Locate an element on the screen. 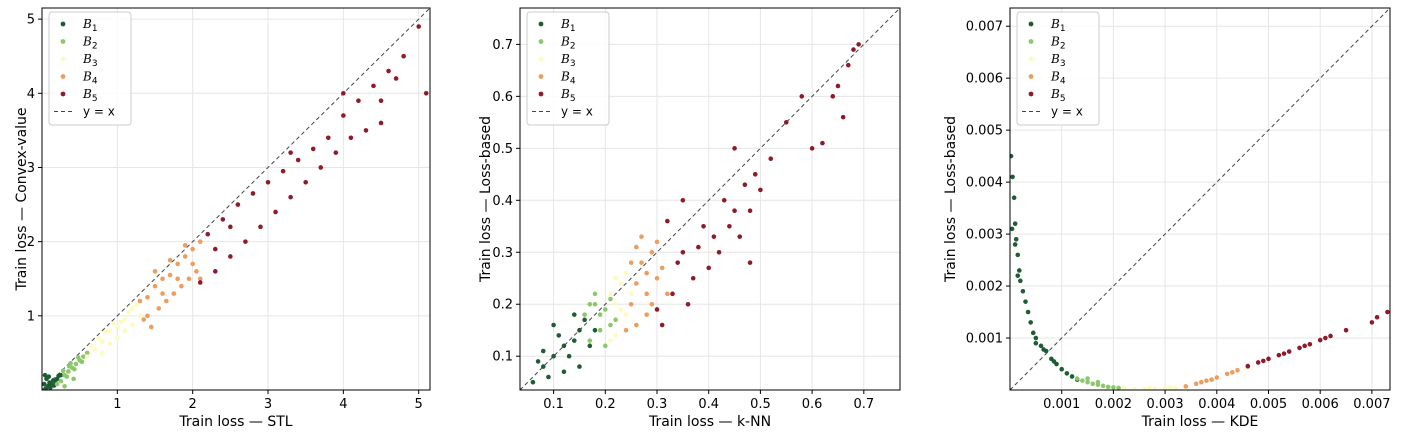 Image resolution: width=1406 pixels, height=438 pixels. x-axis-label: Train loss — STL is located at coordinates (235, 422).